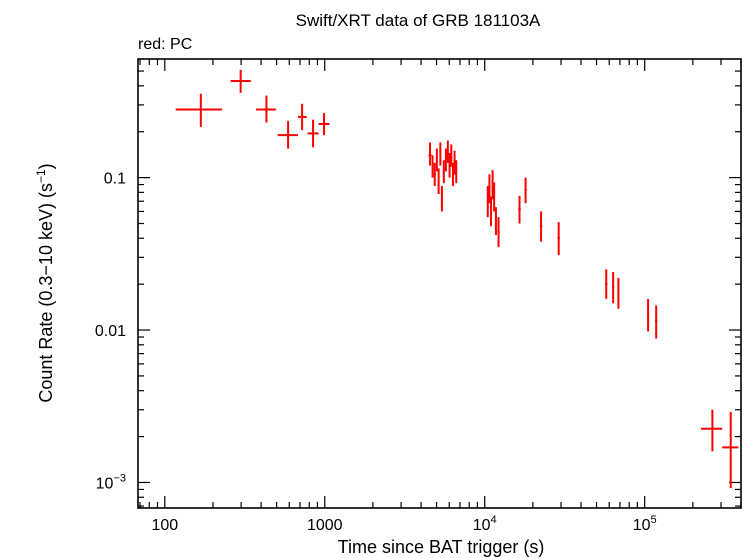 Image resolution: width=746 pixels, height=558 pixels. I want to click on y-tick-label: 0.1, so click(115, 179).